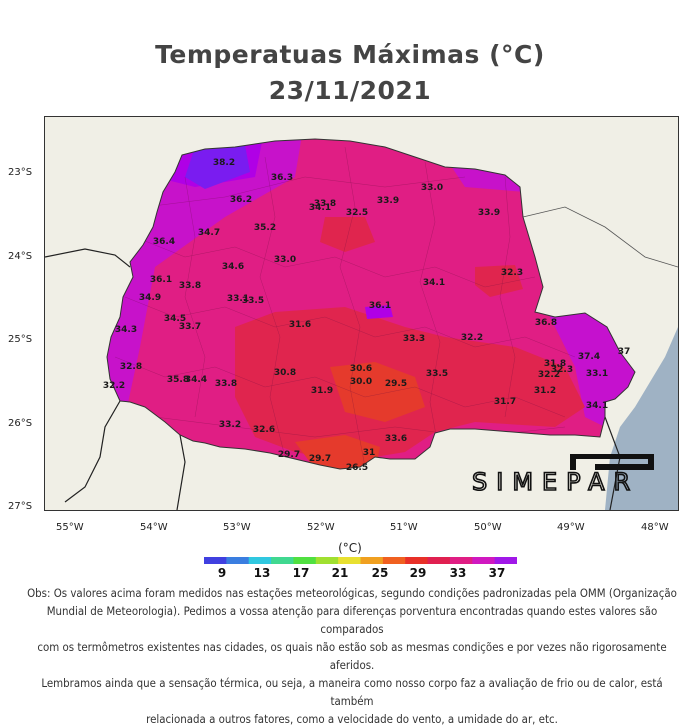 This screenshot has height=728, width=700. I want to click on colorbar-label: 9, so click(222, 573).